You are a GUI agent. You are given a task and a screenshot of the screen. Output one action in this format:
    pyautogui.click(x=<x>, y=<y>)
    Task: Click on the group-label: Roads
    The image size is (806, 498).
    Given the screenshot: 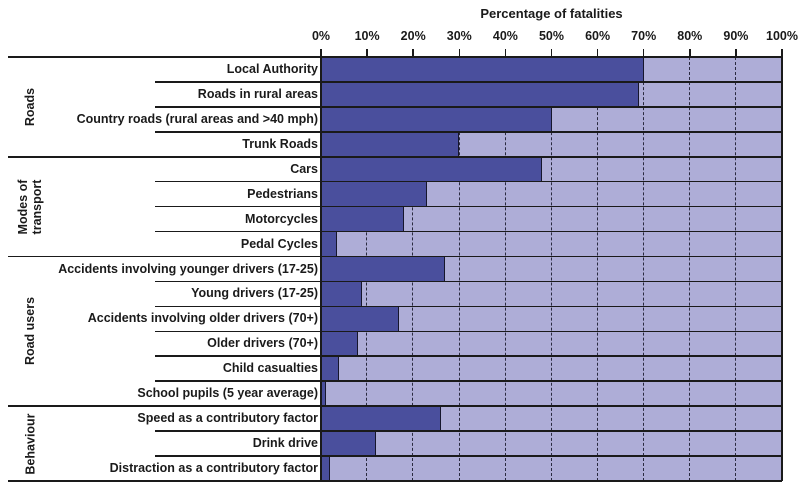 What is the action you would take?
    pyautogui.click(x=30, y=106)
    